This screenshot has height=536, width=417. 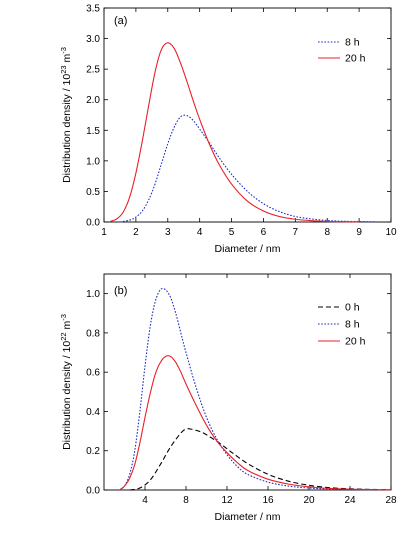 I want to click on x-tick-label: 28, so click(x=391, y=500).